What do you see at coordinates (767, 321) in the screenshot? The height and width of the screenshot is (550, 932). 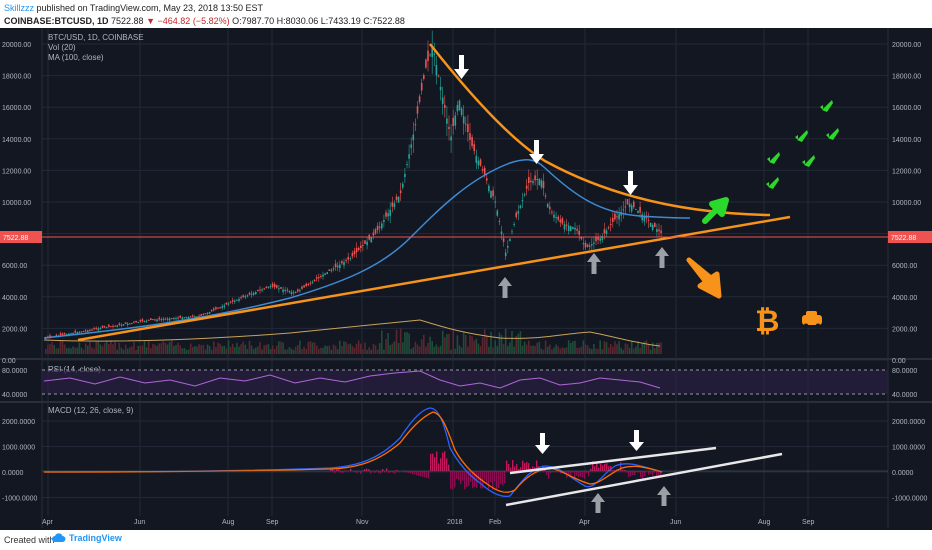 I see `bitcoin-icon: ₿` at bounding box center [767, 321].